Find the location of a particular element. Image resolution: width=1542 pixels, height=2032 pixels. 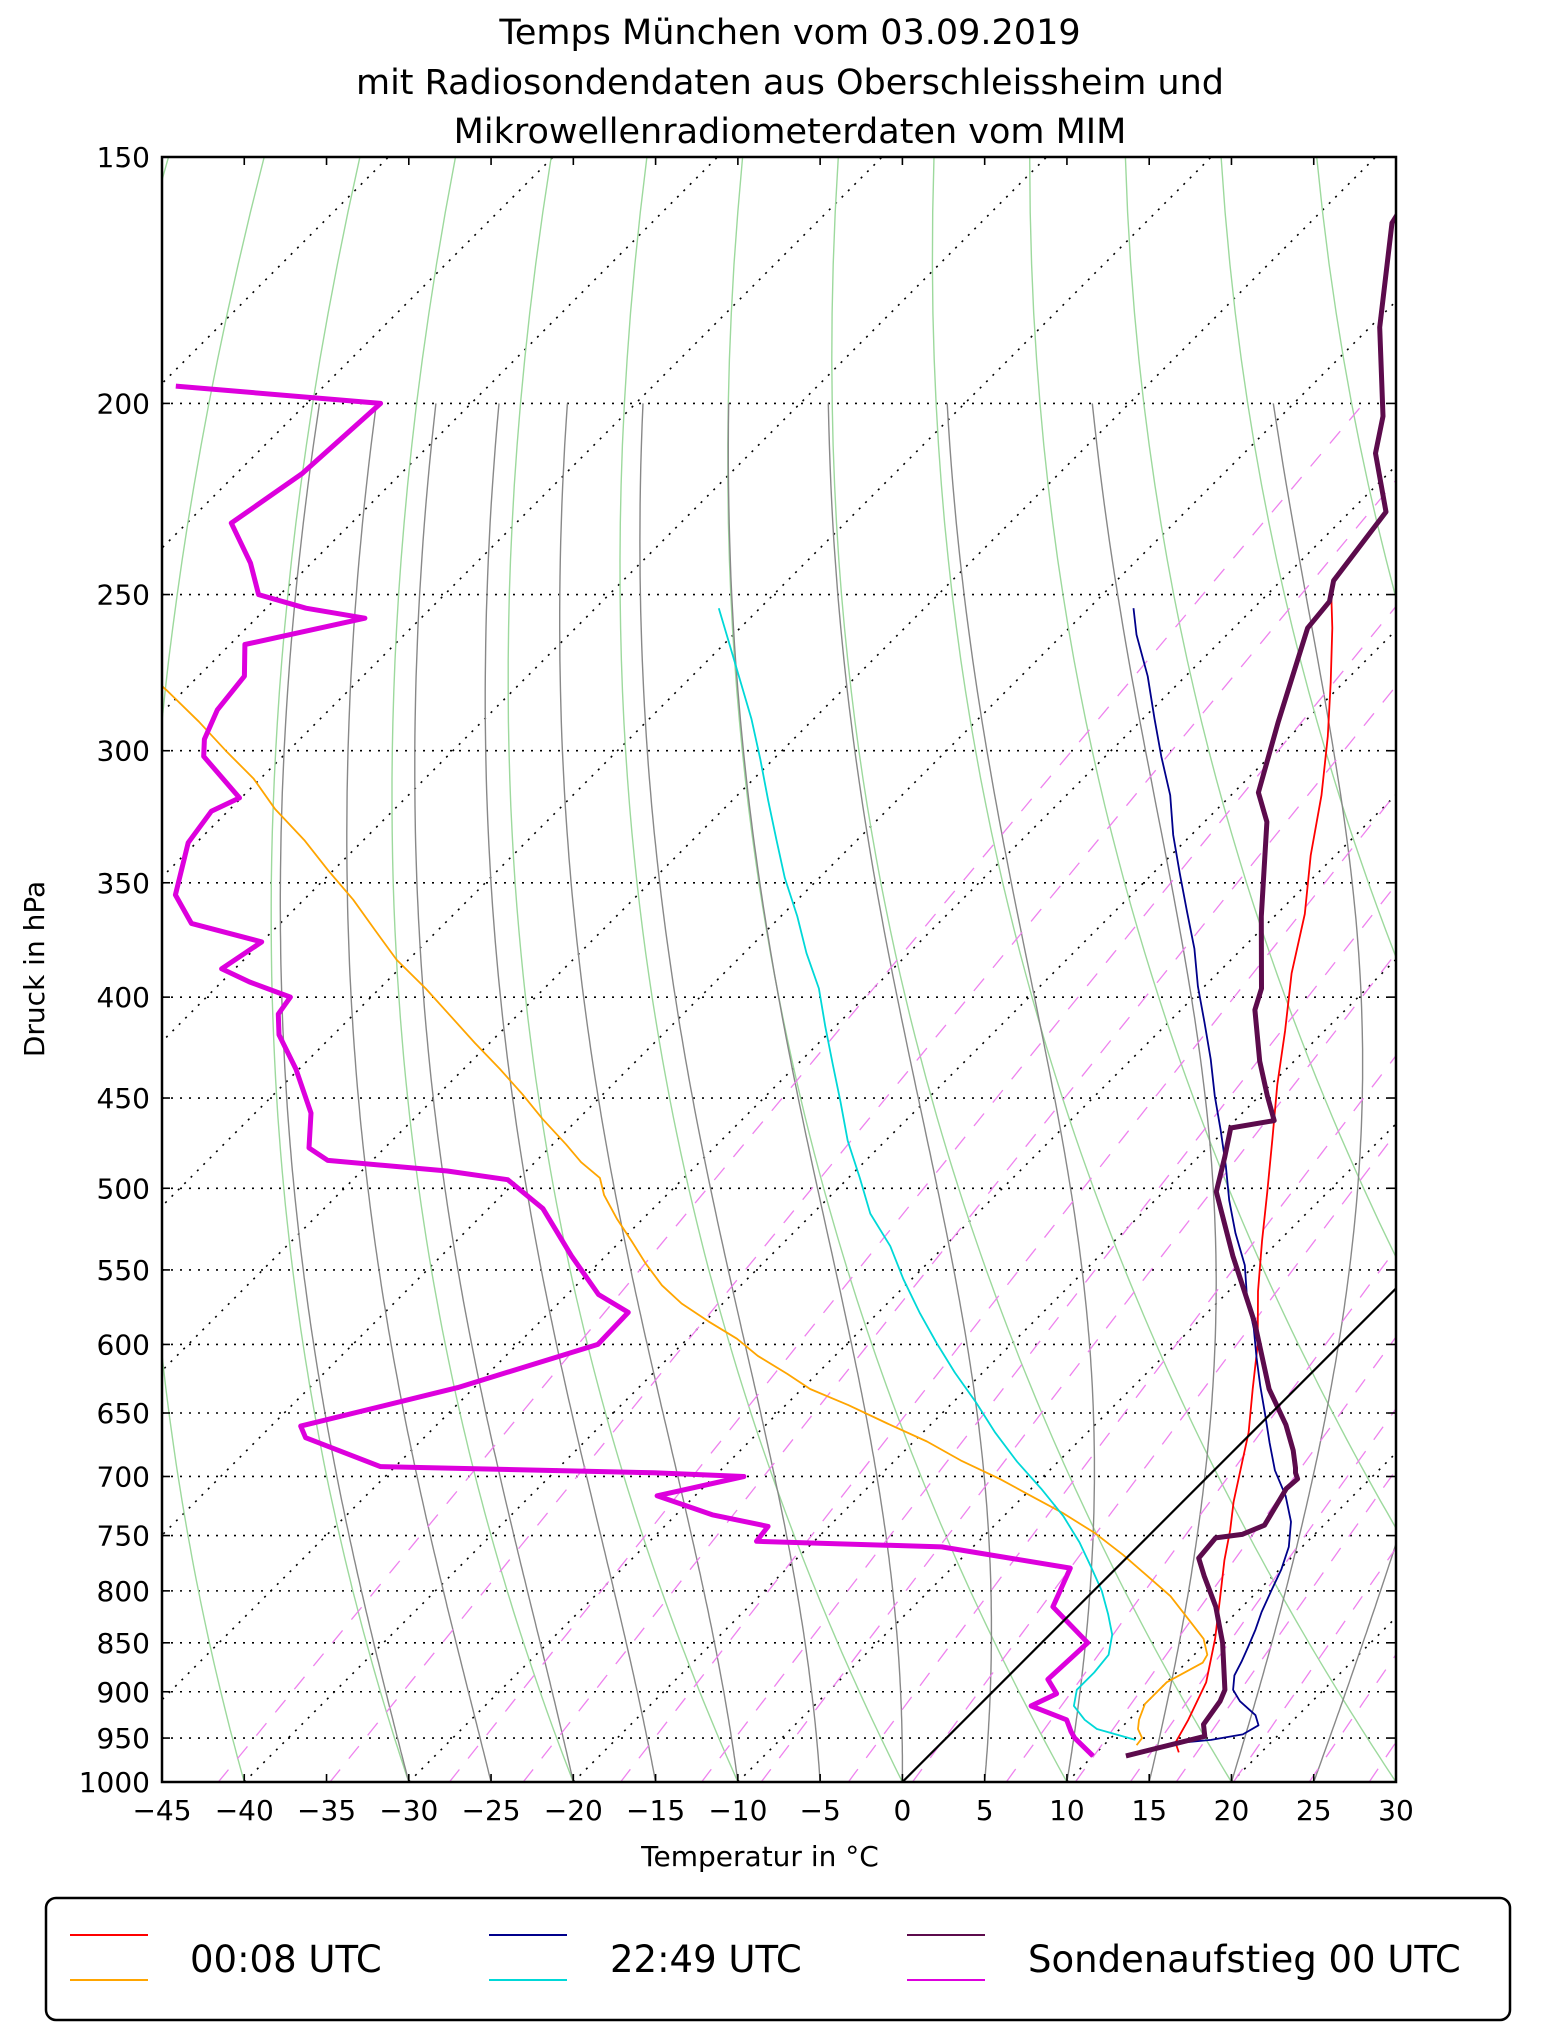

legend-label-sonde: Sondenaufstieg 00 UTC is located at coordinates (1244, 1959).